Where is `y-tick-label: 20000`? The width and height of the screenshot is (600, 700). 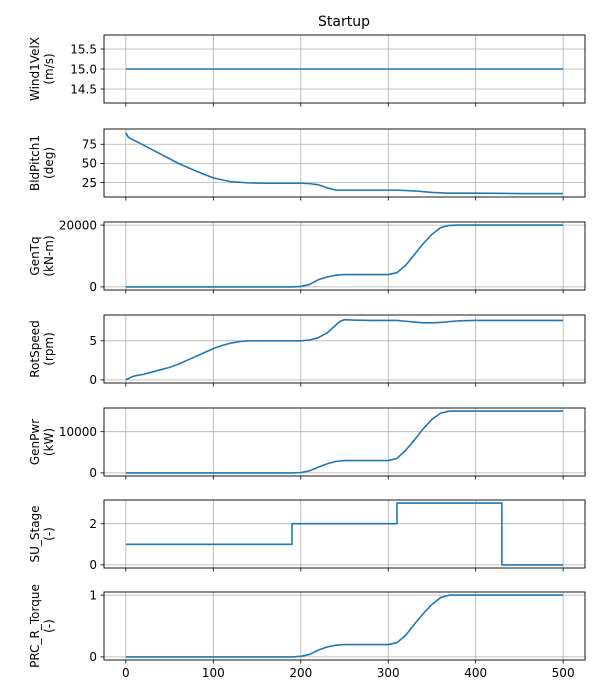
y-tick-label: 20000 is located at coordinates (78, 225).